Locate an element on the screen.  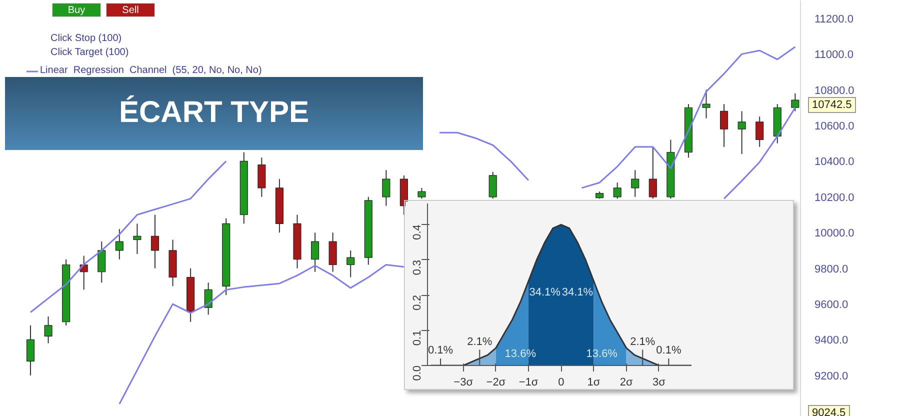
y-tick-label: 9600.0 is located at coordinates (831, 305).